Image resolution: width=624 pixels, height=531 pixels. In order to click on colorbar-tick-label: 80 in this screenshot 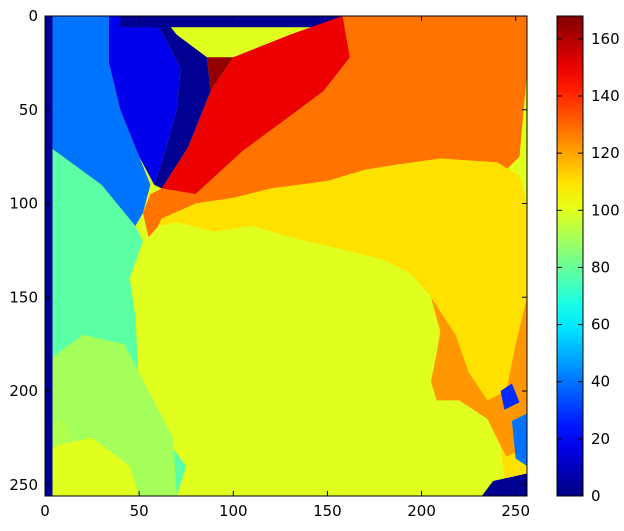, I will do `click(600, 267)`.